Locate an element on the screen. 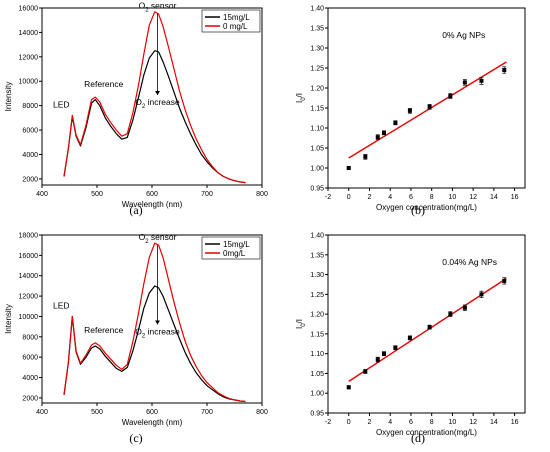  y-tick-label: 12000 is located at coordinates (29, 57).